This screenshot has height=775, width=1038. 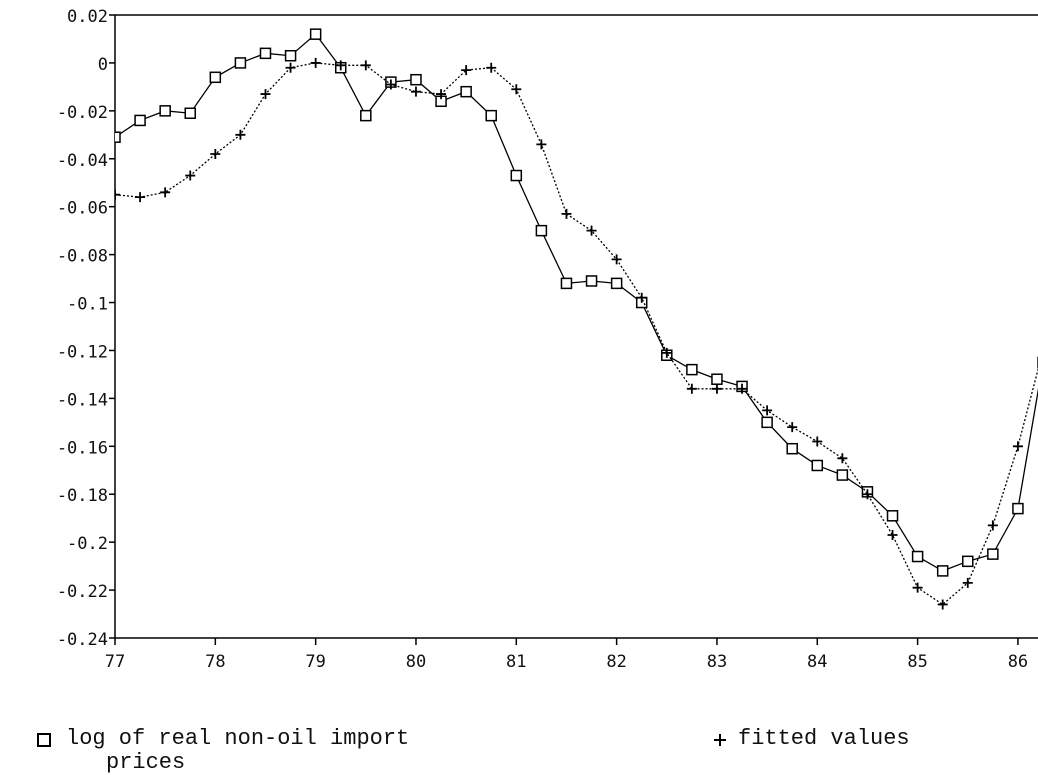 I want to click on x-tick-label: 84, so click(x=817, y=662).